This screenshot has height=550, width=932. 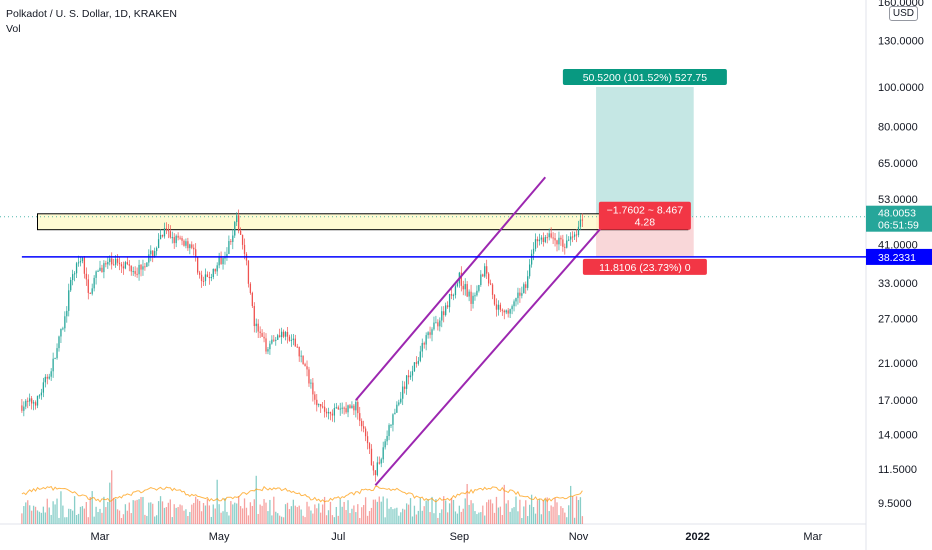 I want to click on volume-indicator-label: Vol, so click(x=13, y=29).